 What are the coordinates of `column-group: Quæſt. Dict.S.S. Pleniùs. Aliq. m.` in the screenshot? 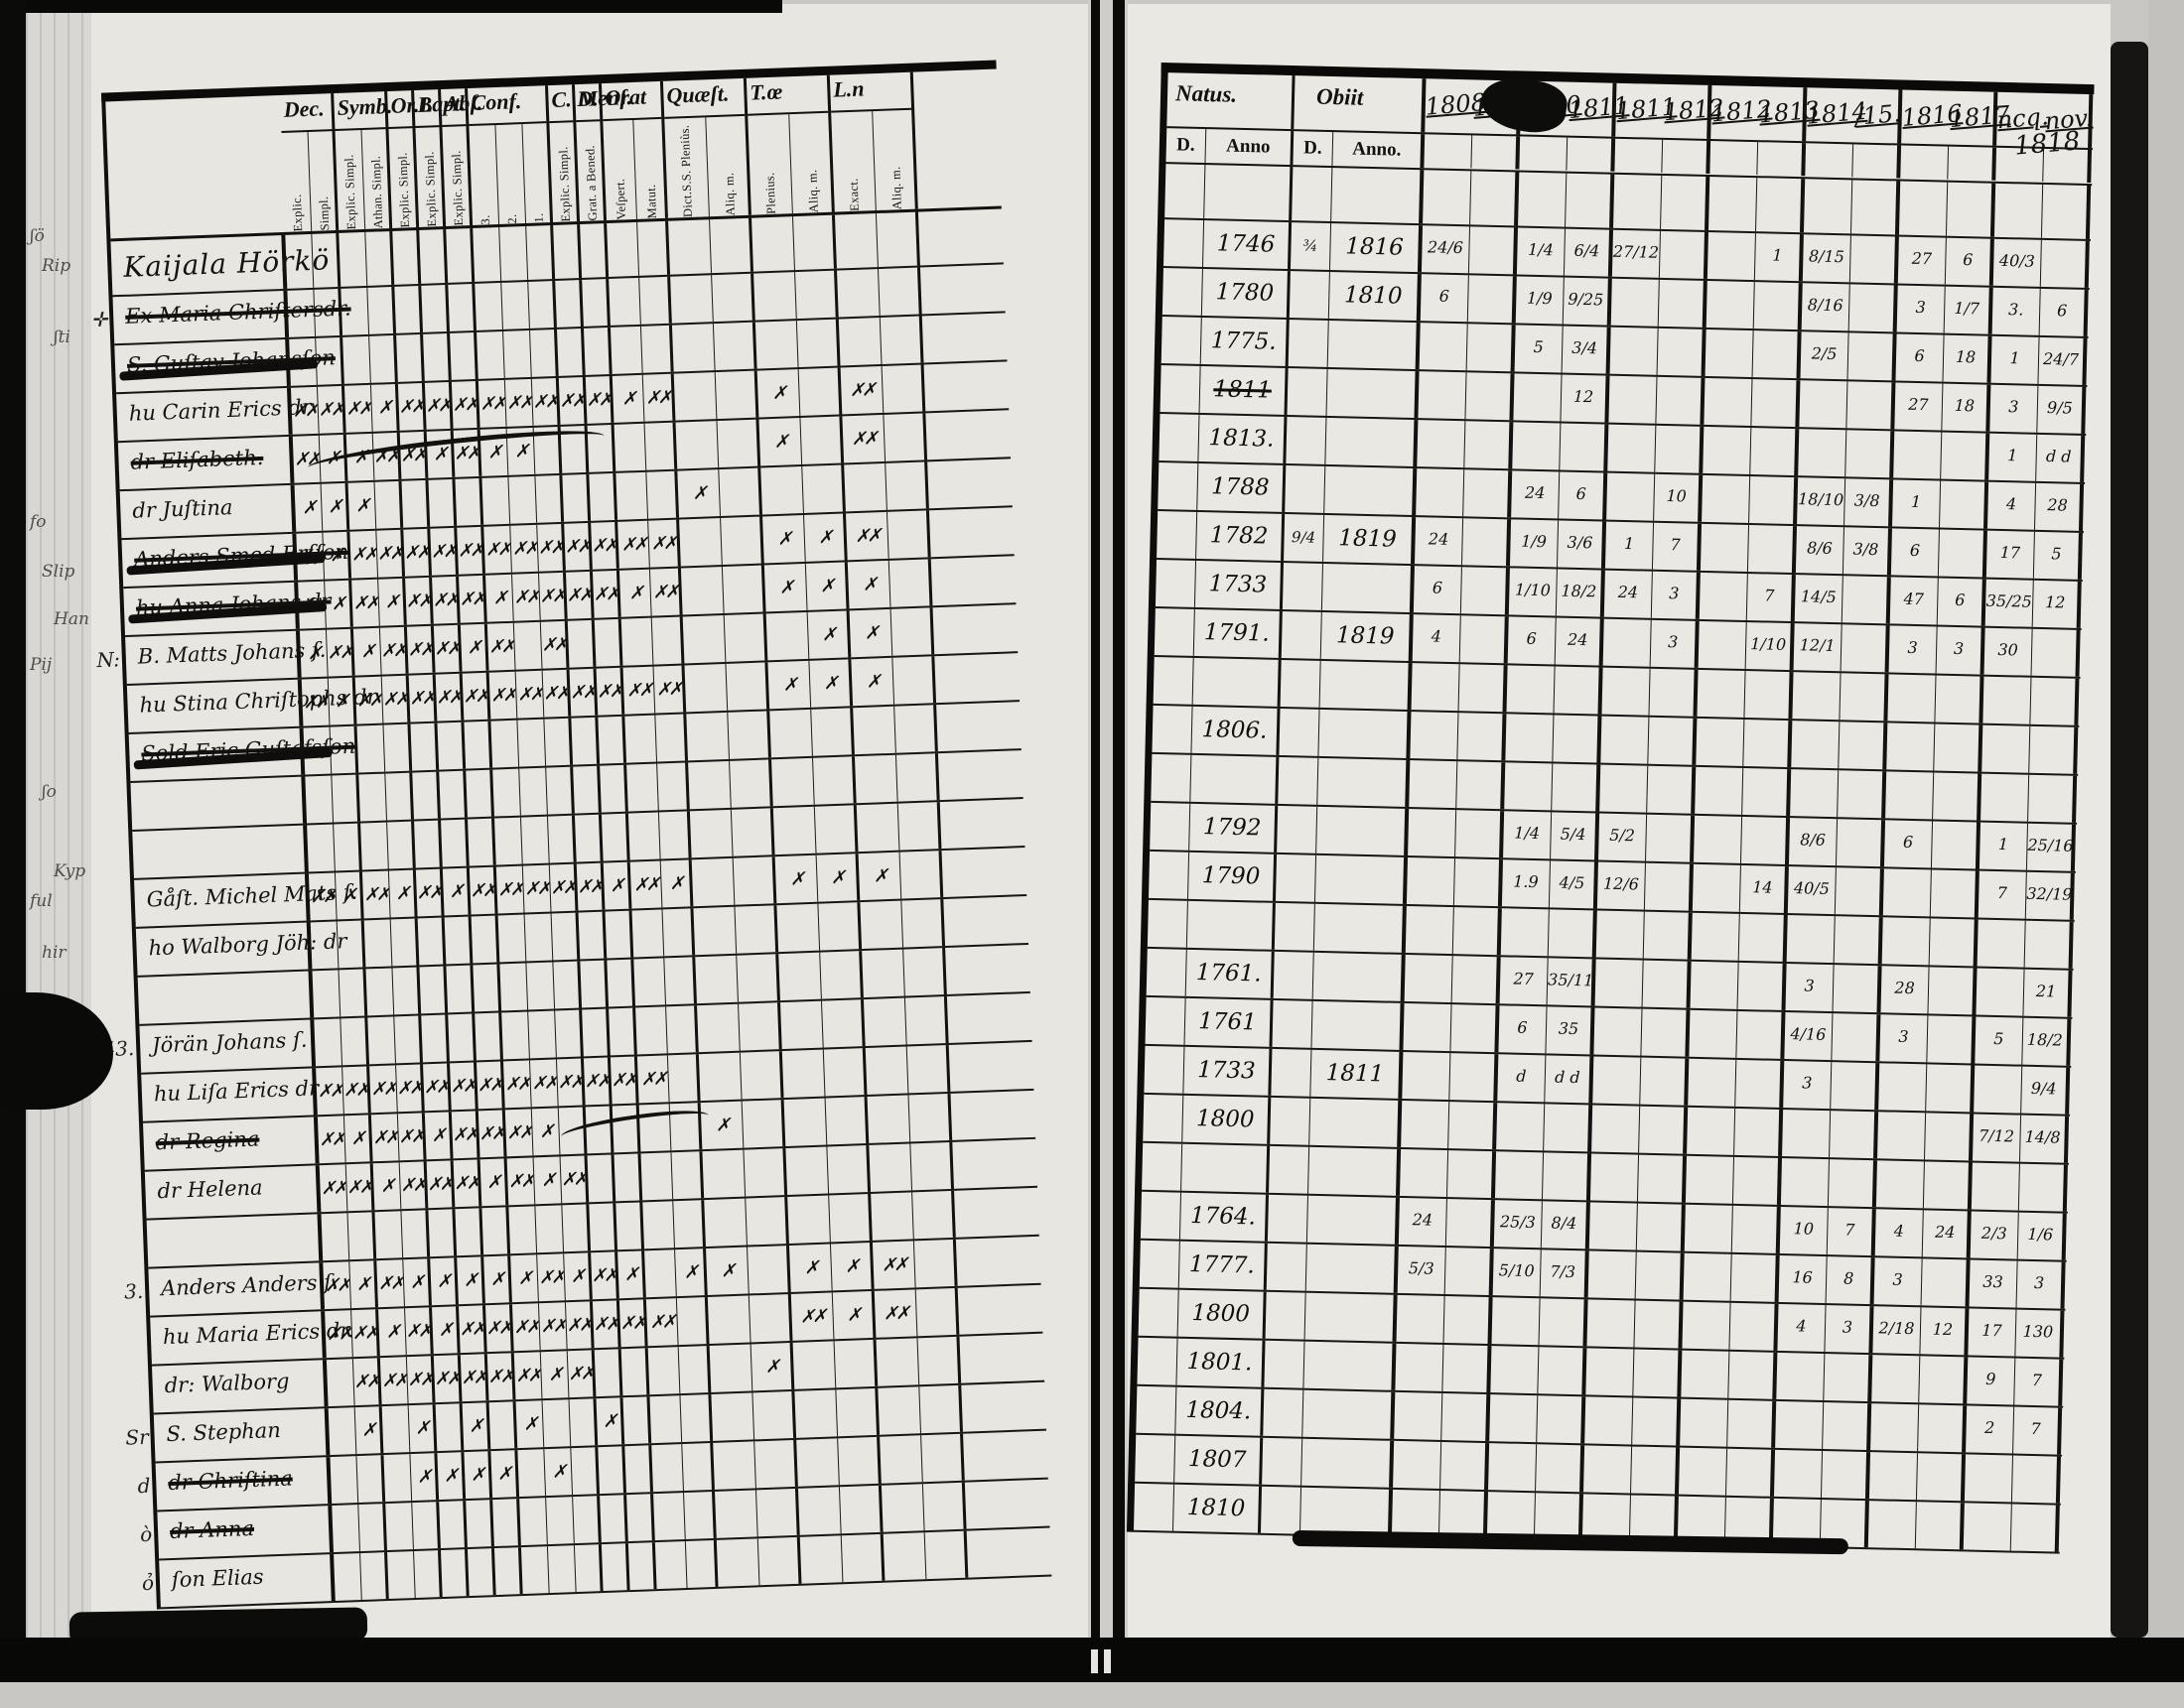 It's located at (706, 147).